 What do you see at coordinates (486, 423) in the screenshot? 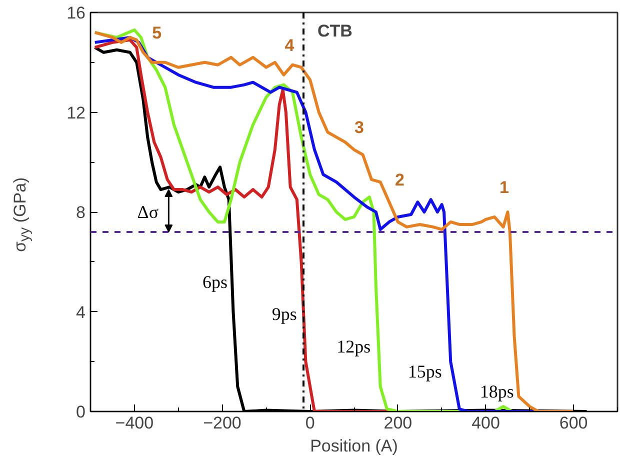
I see `x-tick-label: 400` at bounding box center [486, 423].